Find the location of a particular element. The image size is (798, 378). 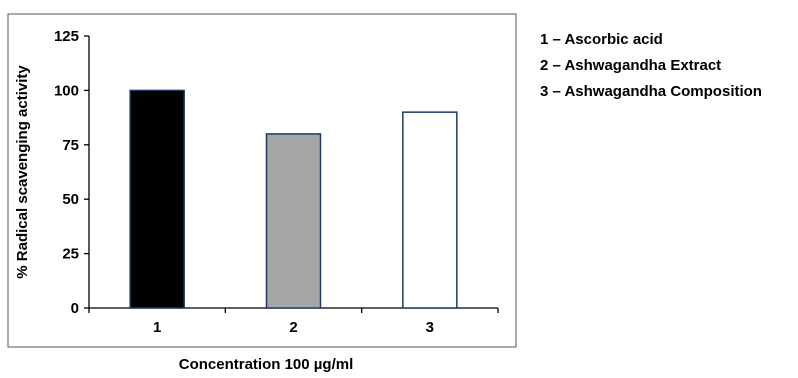

x-tick-label-2: 2 is located at coordinates (293, 327).